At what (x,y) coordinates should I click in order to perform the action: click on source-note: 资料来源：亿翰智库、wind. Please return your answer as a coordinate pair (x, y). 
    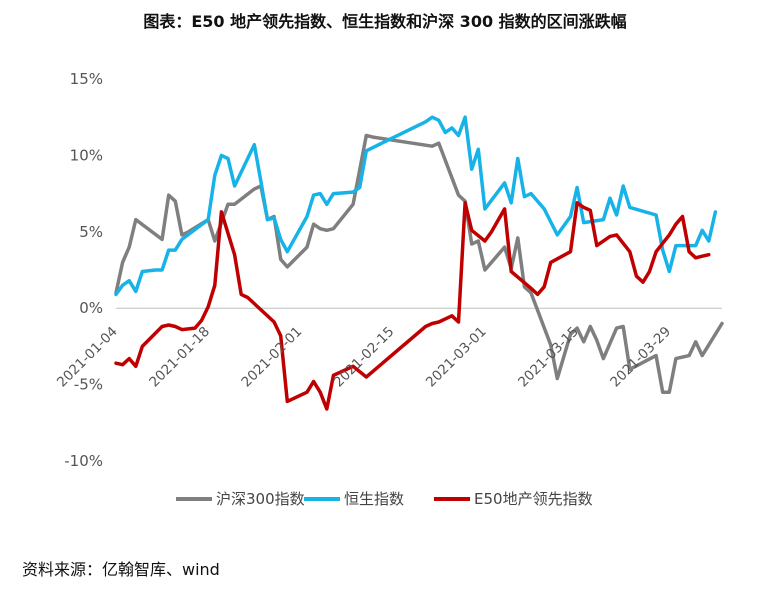
    Looking at the image, I should click on (121, 569).